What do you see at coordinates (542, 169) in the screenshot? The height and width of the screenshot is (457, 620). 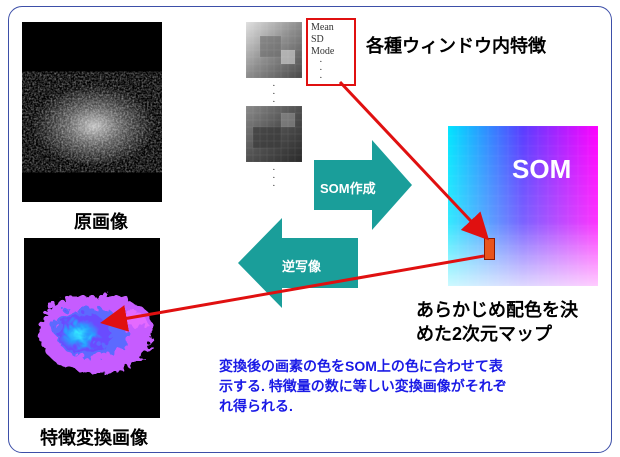 I see `som-title: SOM` at bounding box center [542, 169].